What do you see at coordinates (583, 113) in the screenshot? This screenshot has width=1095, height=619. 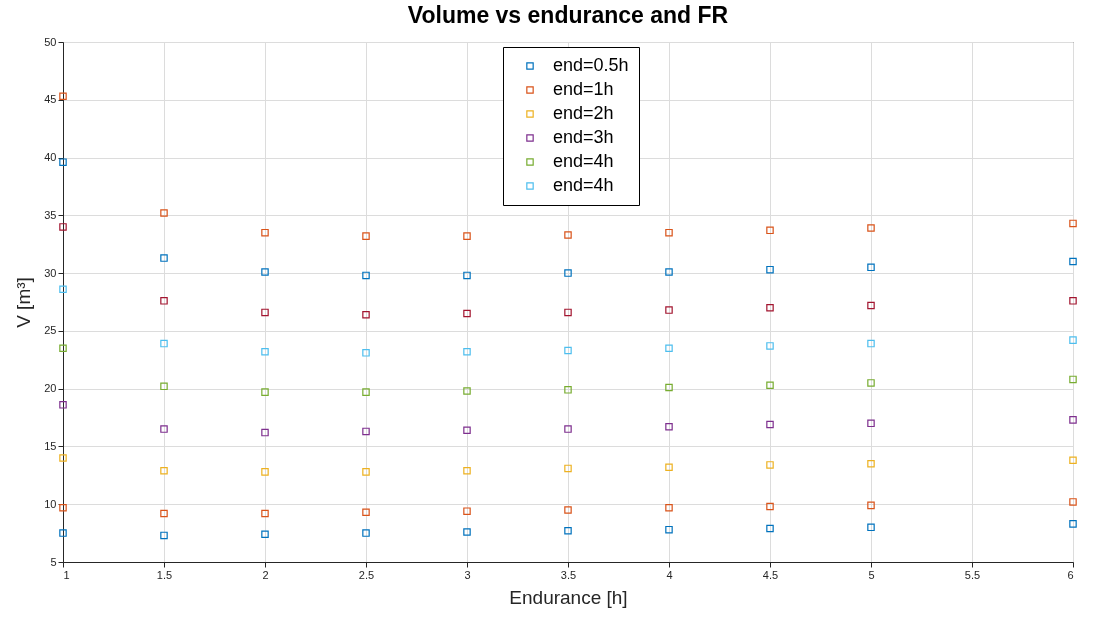 I see `legend-label: end=2h` at bounding box center [583, 113].